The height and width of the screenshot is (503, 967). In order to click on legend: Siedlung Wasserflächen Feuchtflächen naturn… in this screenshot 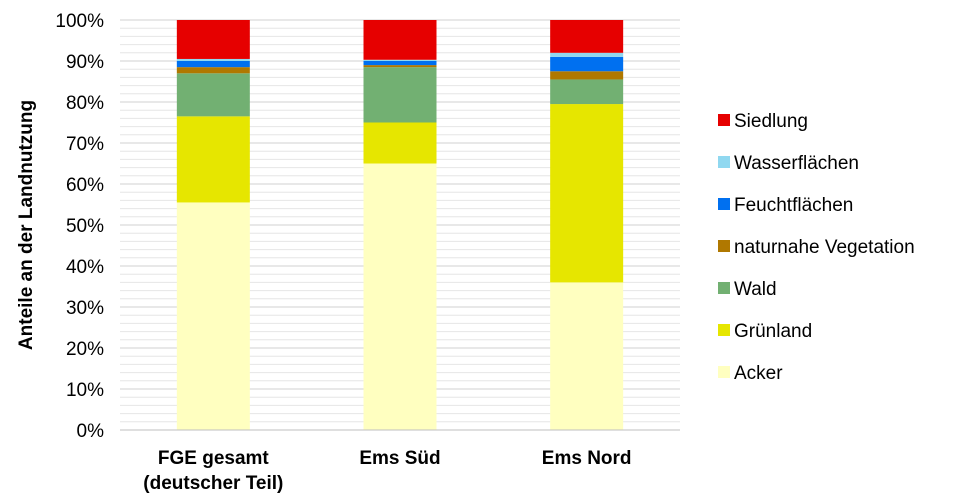, I will do `click(816, 247)`.